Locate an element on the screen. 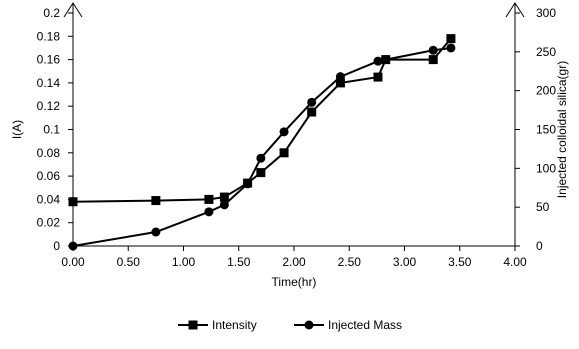 The height and width of the screenshot is (349, 579). y-right-tick-label: 250 is located at coordinates (546, 52).